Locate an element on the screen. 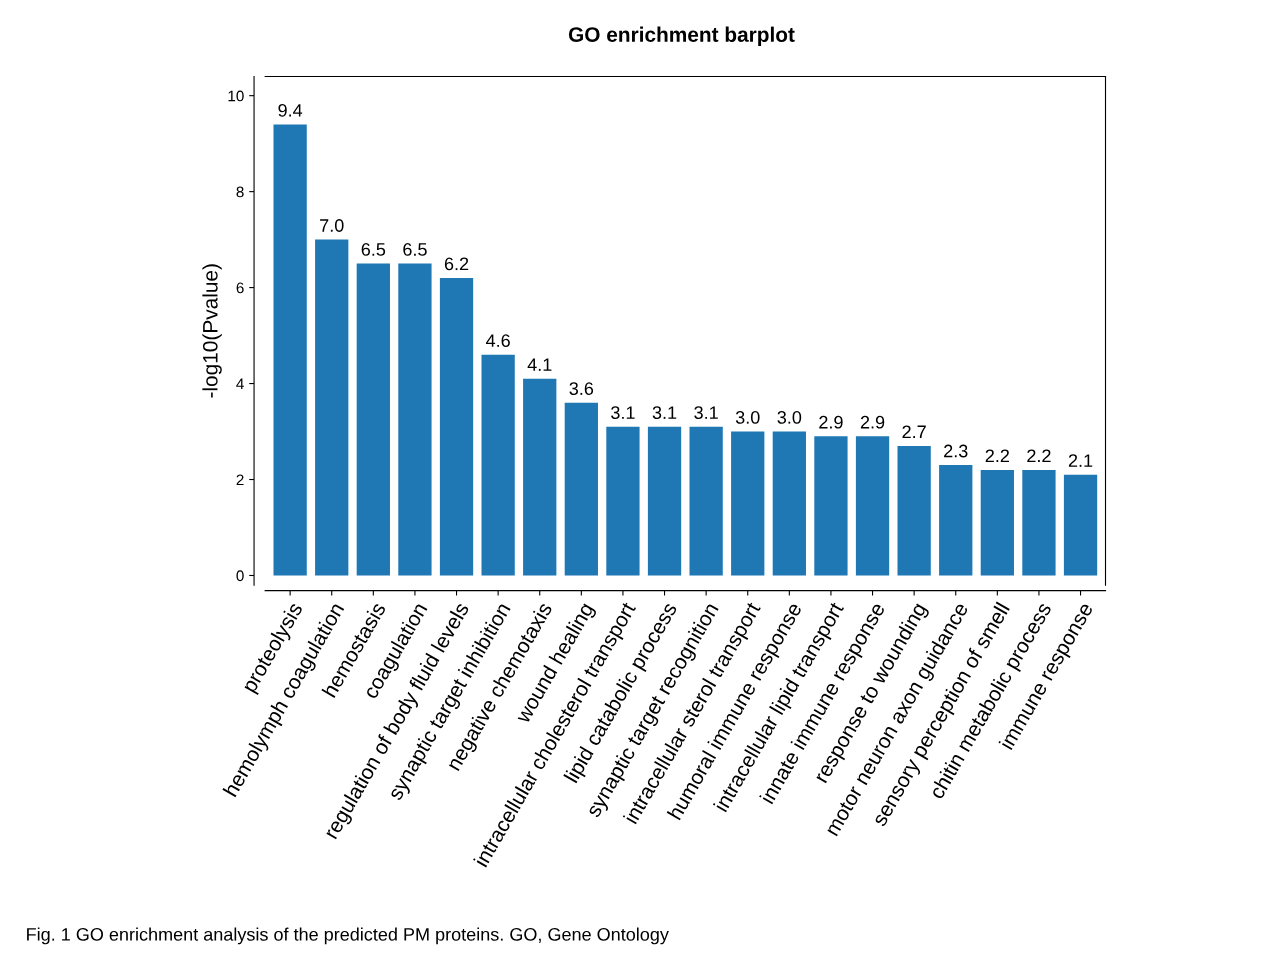  data-label: 4.6 is located at coordinates (498, 341).